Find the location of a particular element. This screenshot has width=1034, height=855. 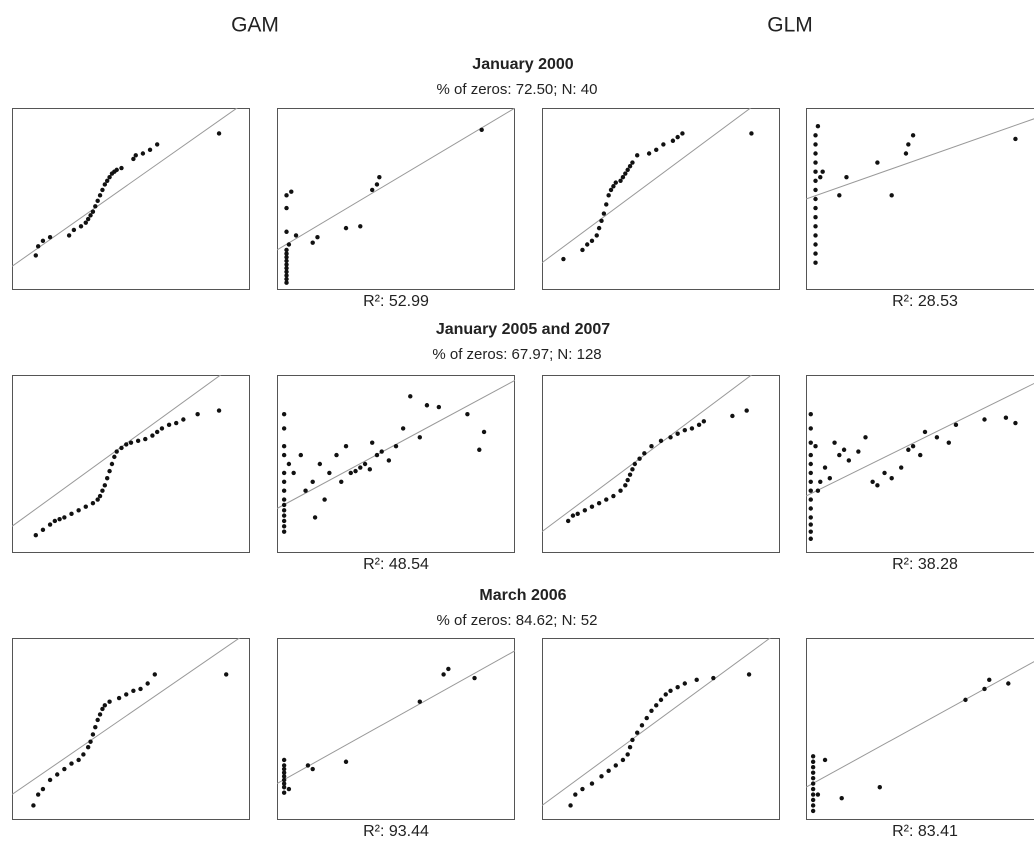

section-title: January 2005 and 2007 is located at coordinates (523, 329).